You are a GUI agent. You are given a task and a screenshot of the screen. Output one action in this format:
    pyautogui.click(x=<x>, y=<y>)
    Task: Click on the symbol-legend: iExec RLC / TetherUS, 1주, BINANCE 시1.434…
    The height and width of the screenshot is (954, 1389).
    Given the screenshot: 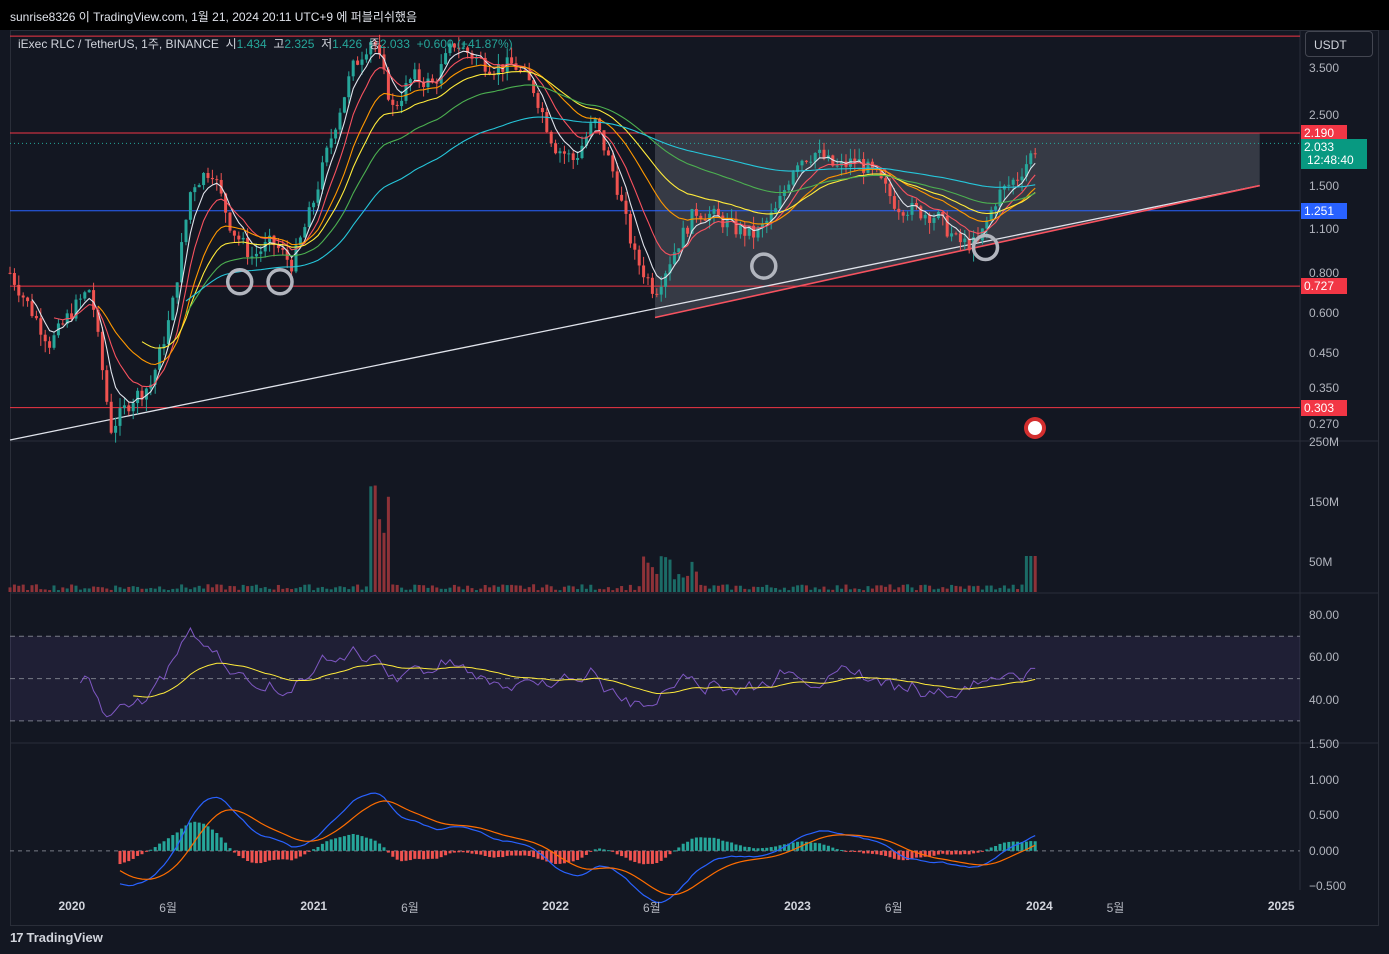 What is the action you would take?
    pyautogui.click(x=265, y=43)
    